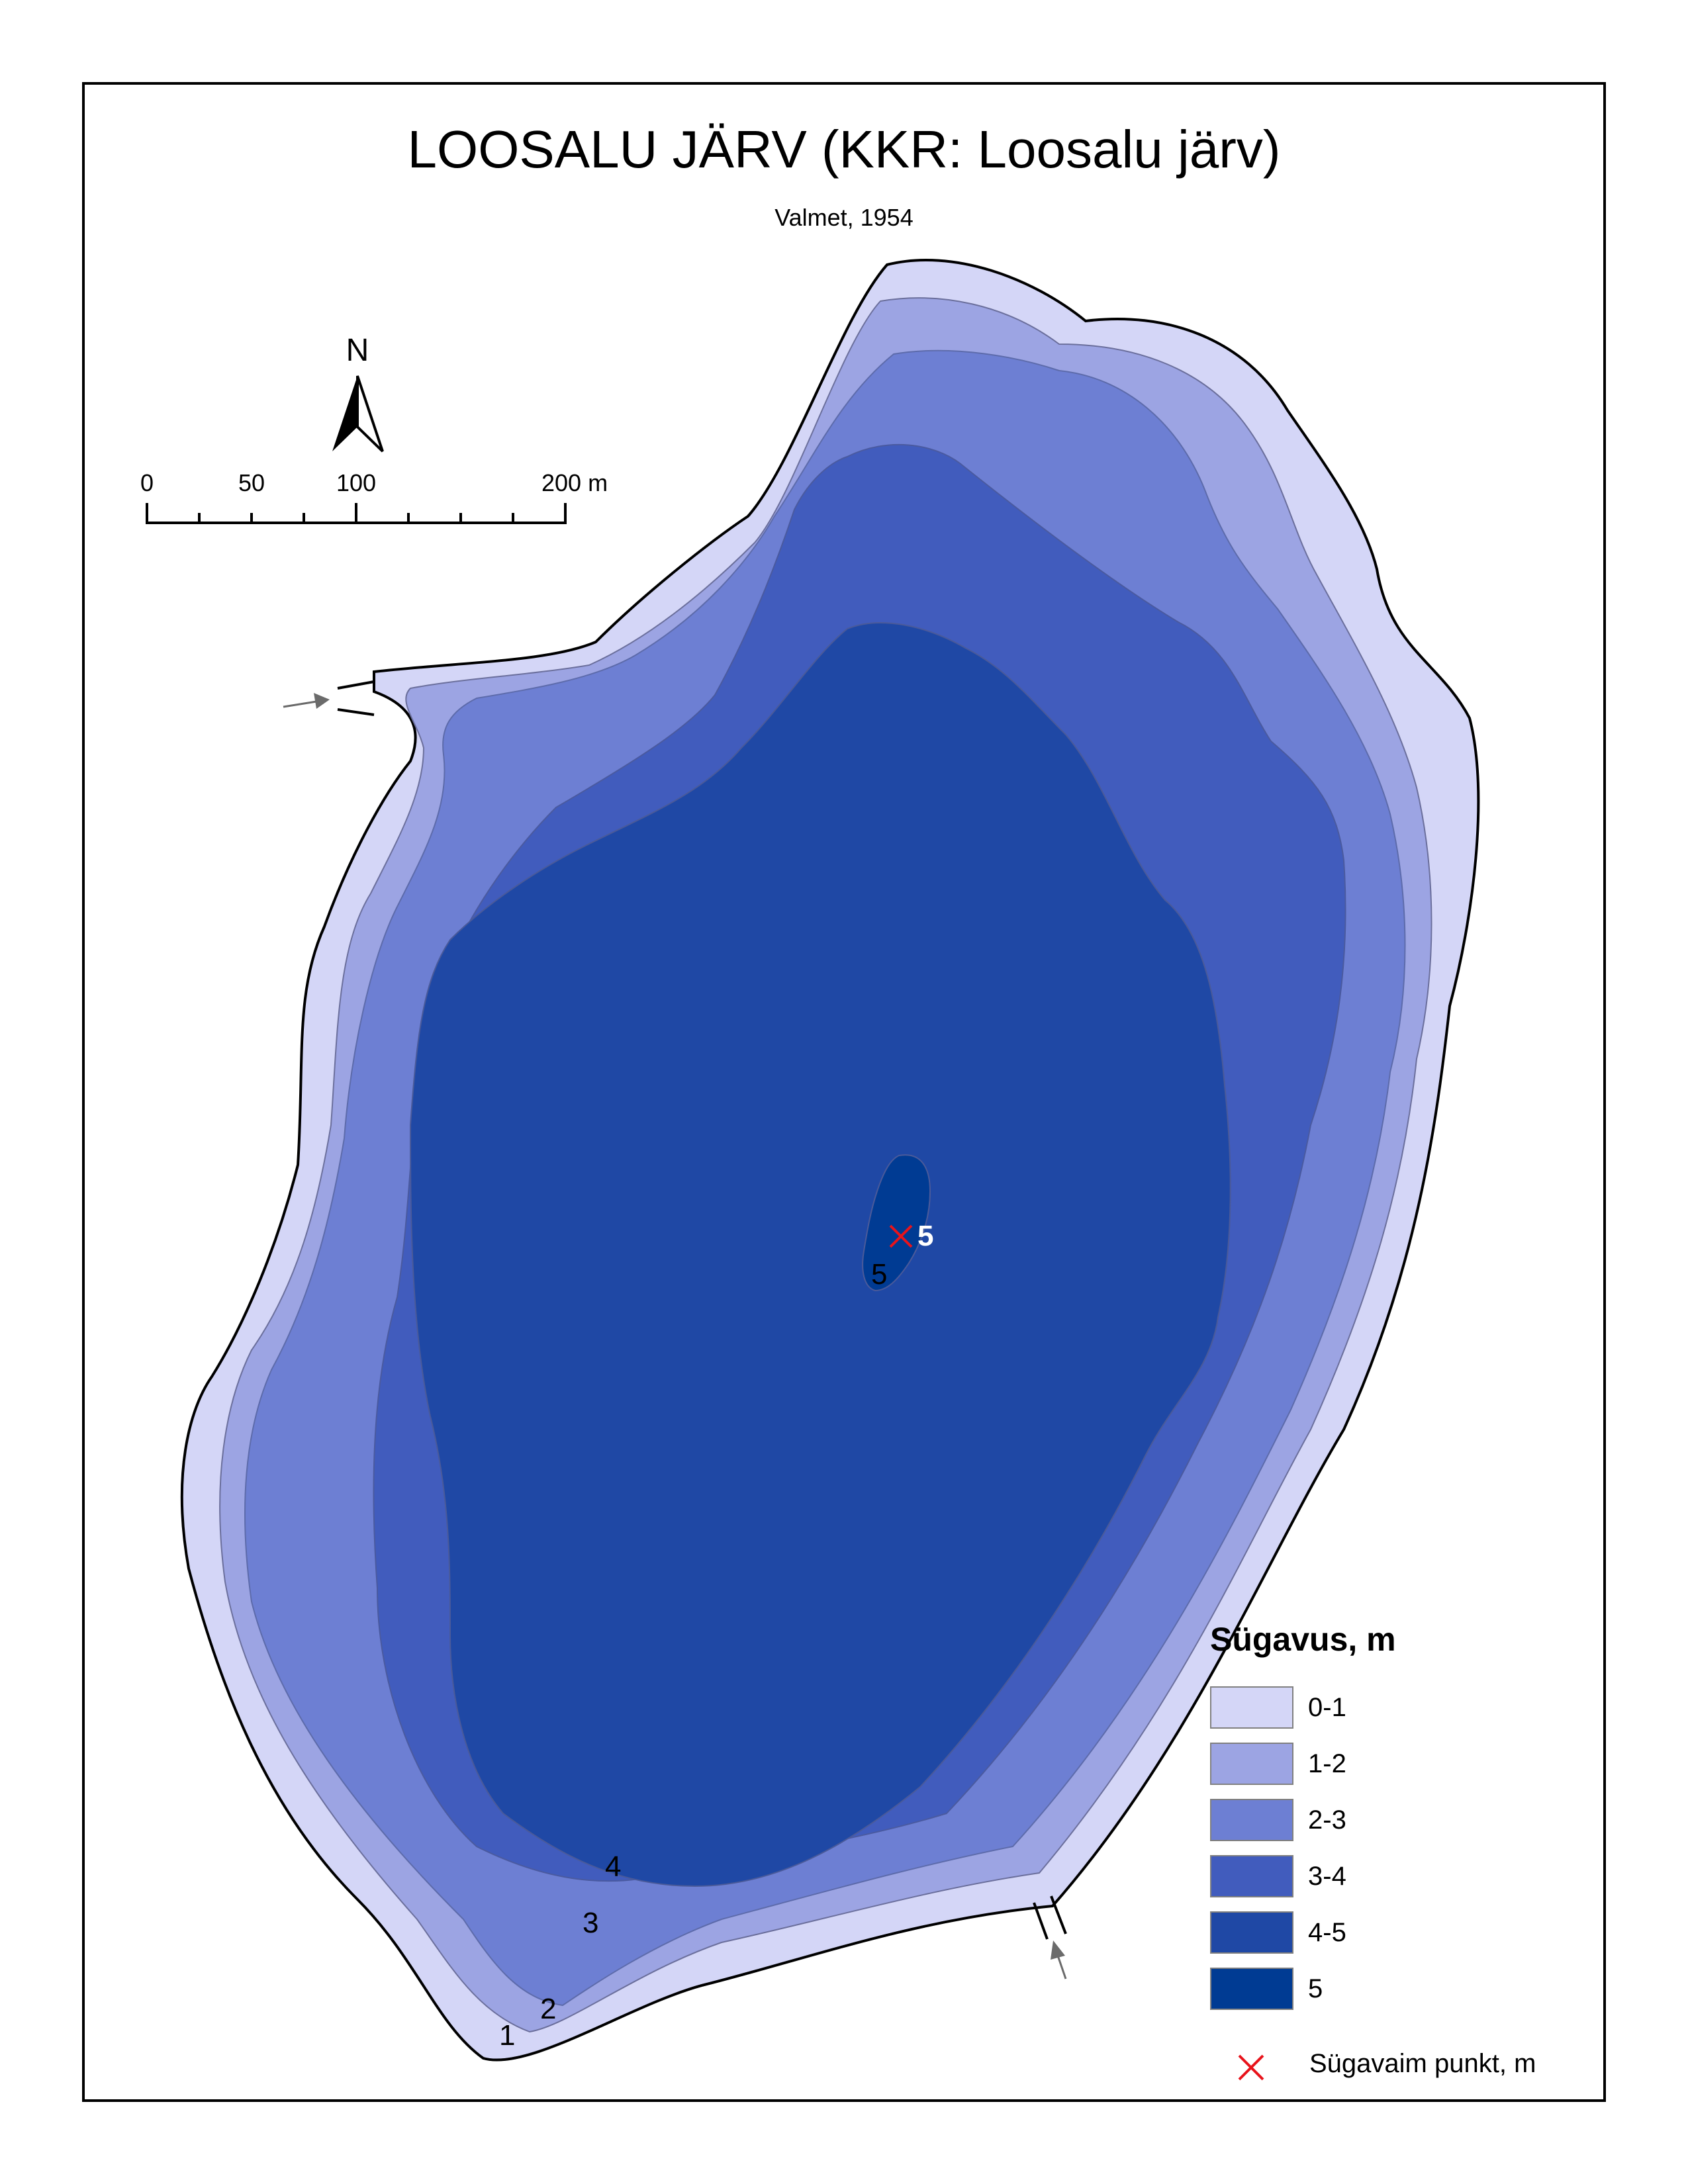 The image size is (1688, 2184). I want to click on outflow-stream, so click(1050, 1917).